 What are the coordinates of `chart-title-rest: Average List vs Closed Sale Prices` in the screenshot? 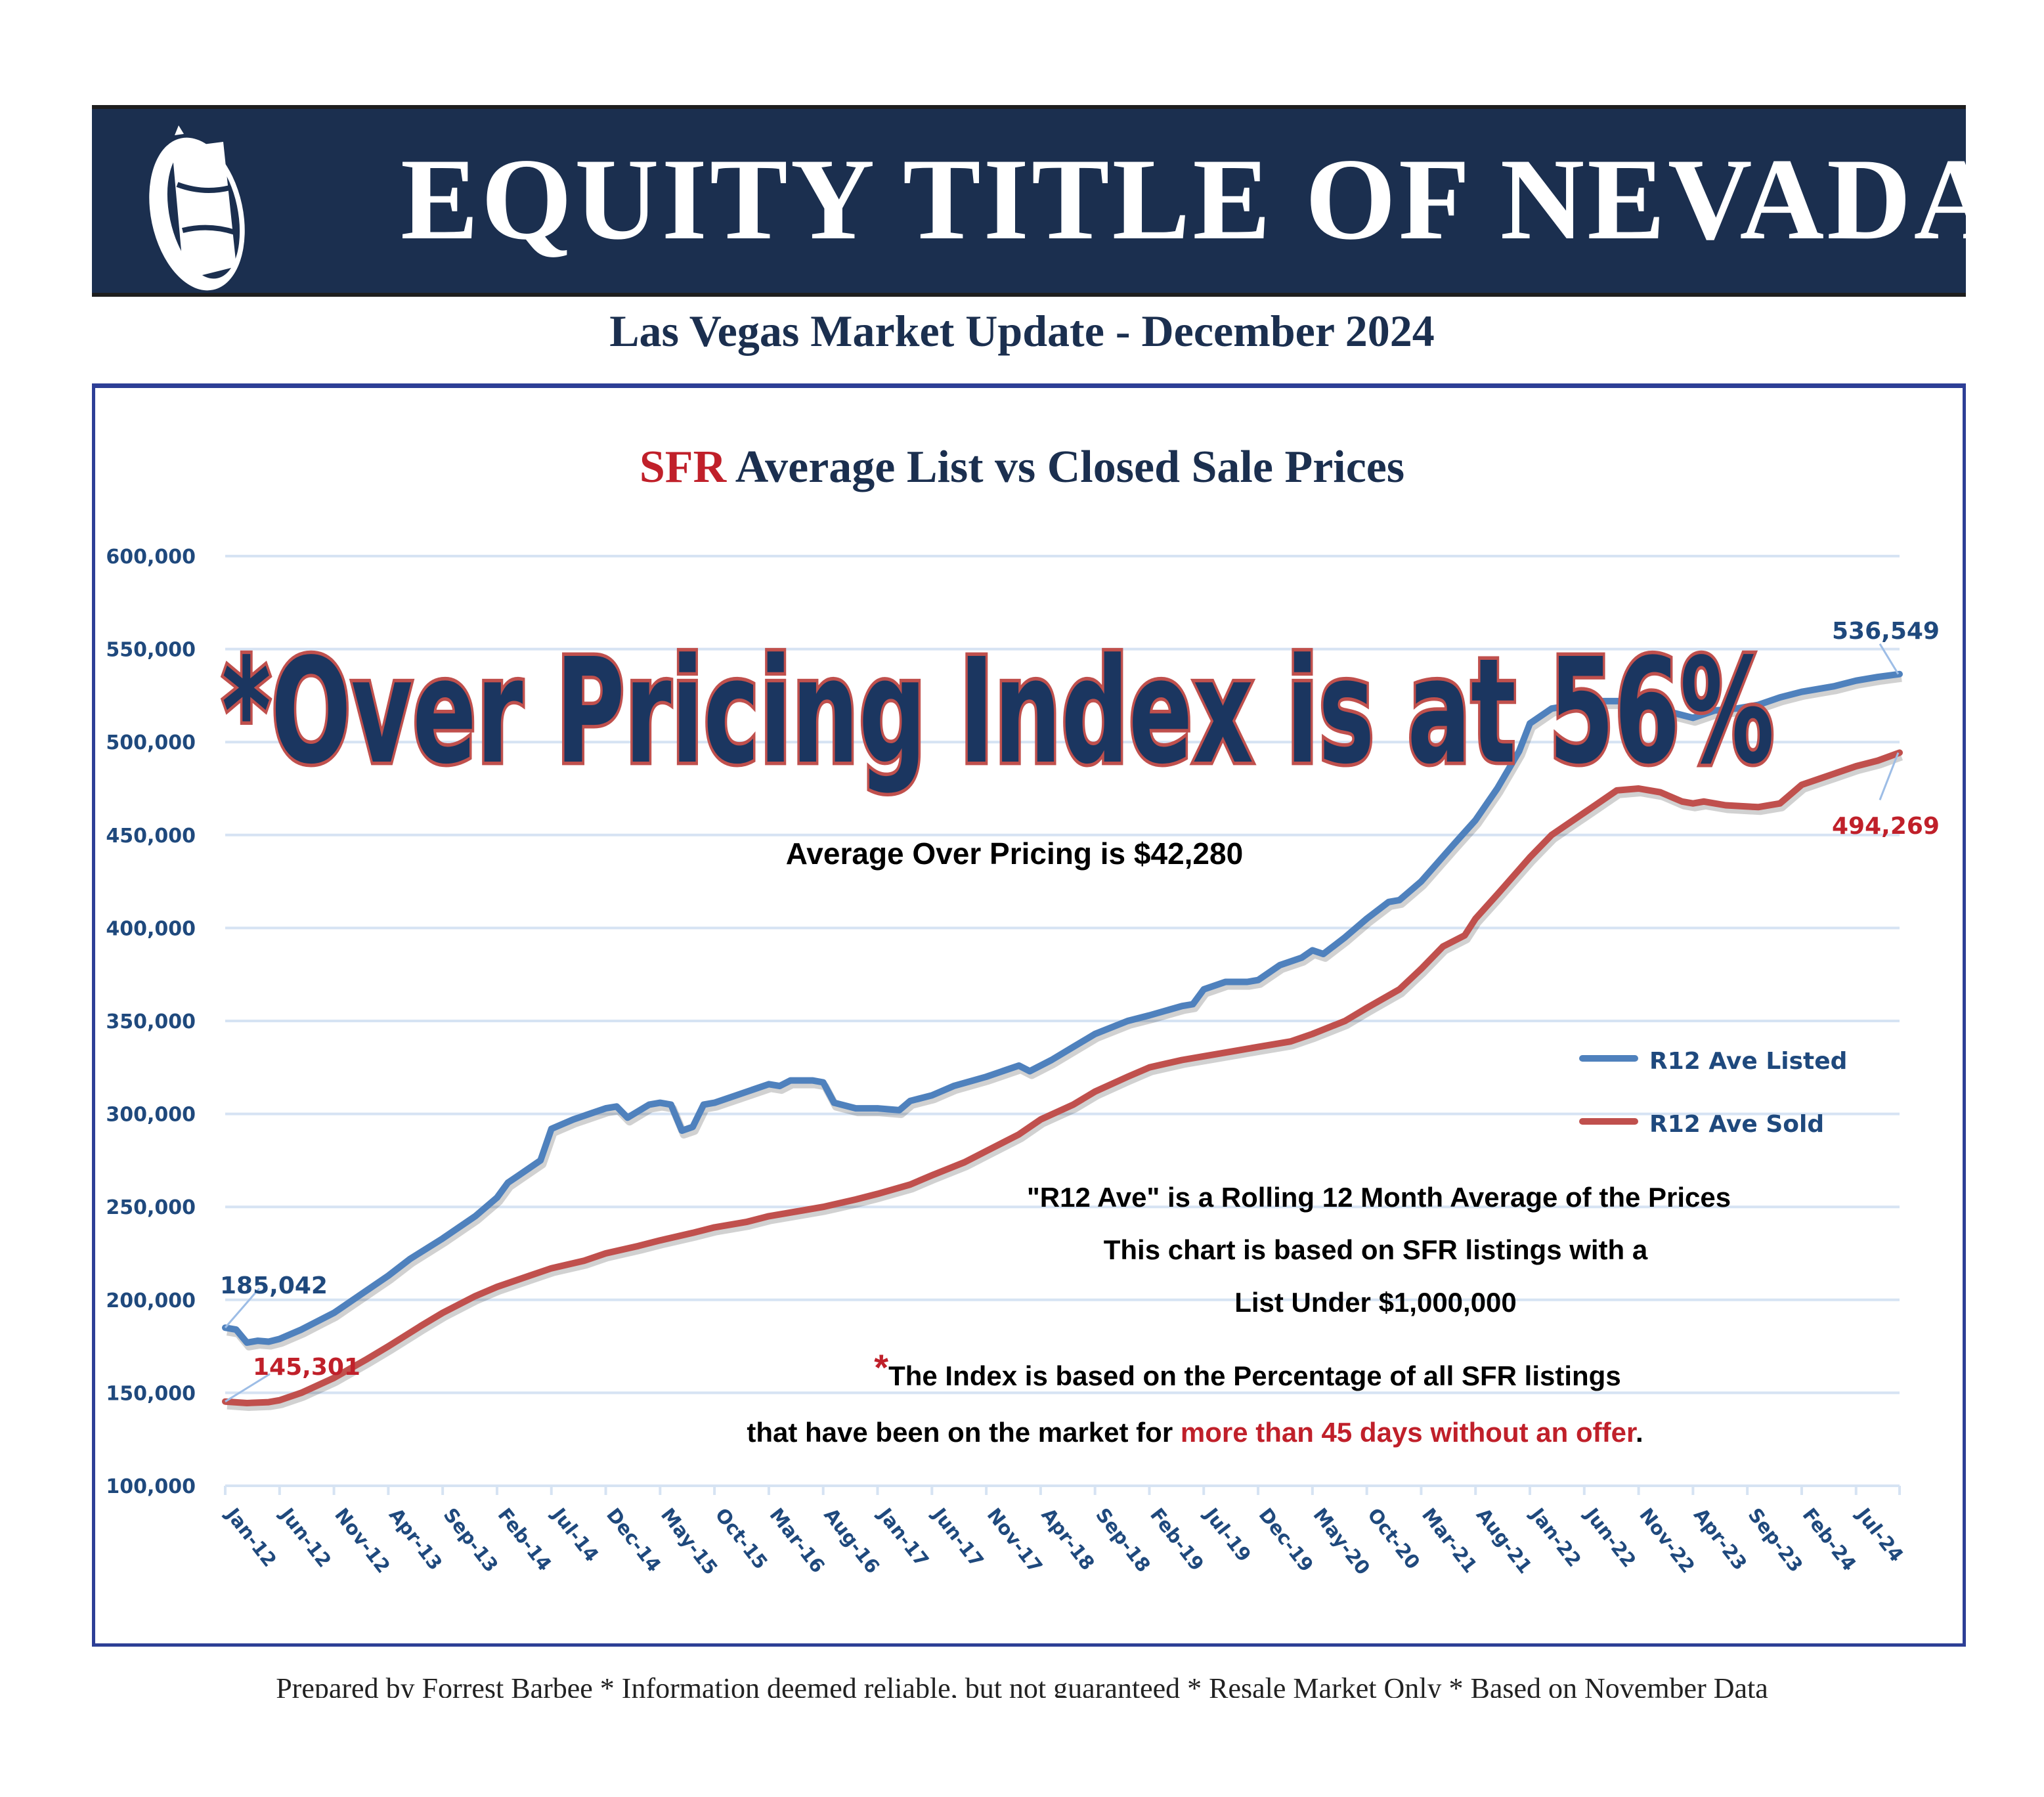 It's located at (1065, 467).